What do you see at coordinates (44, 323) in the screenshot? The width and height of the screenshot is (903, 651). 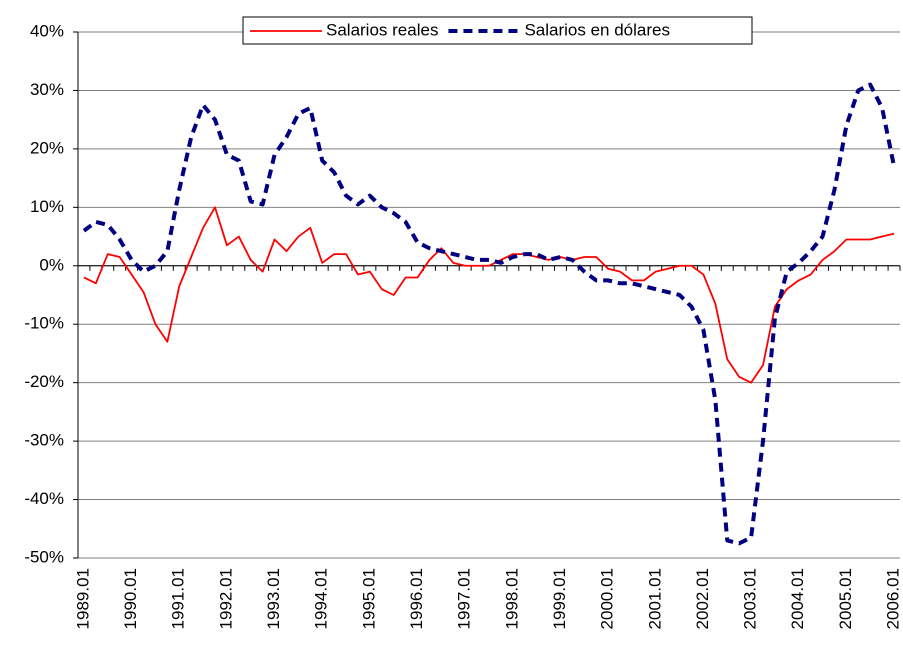 I see `y-tick-label: -10%` at bounding box center [44, 323].